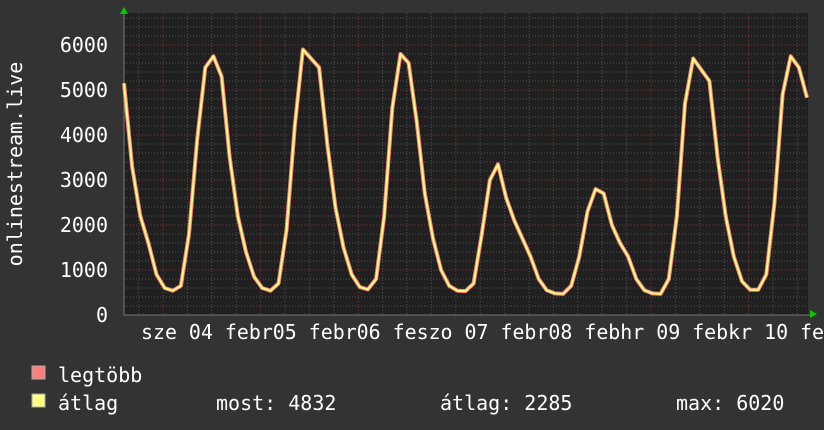 The height and width of the screenshot is (430, 824). I want to click on legend-label-atlag: átlag, so click(88, 403).